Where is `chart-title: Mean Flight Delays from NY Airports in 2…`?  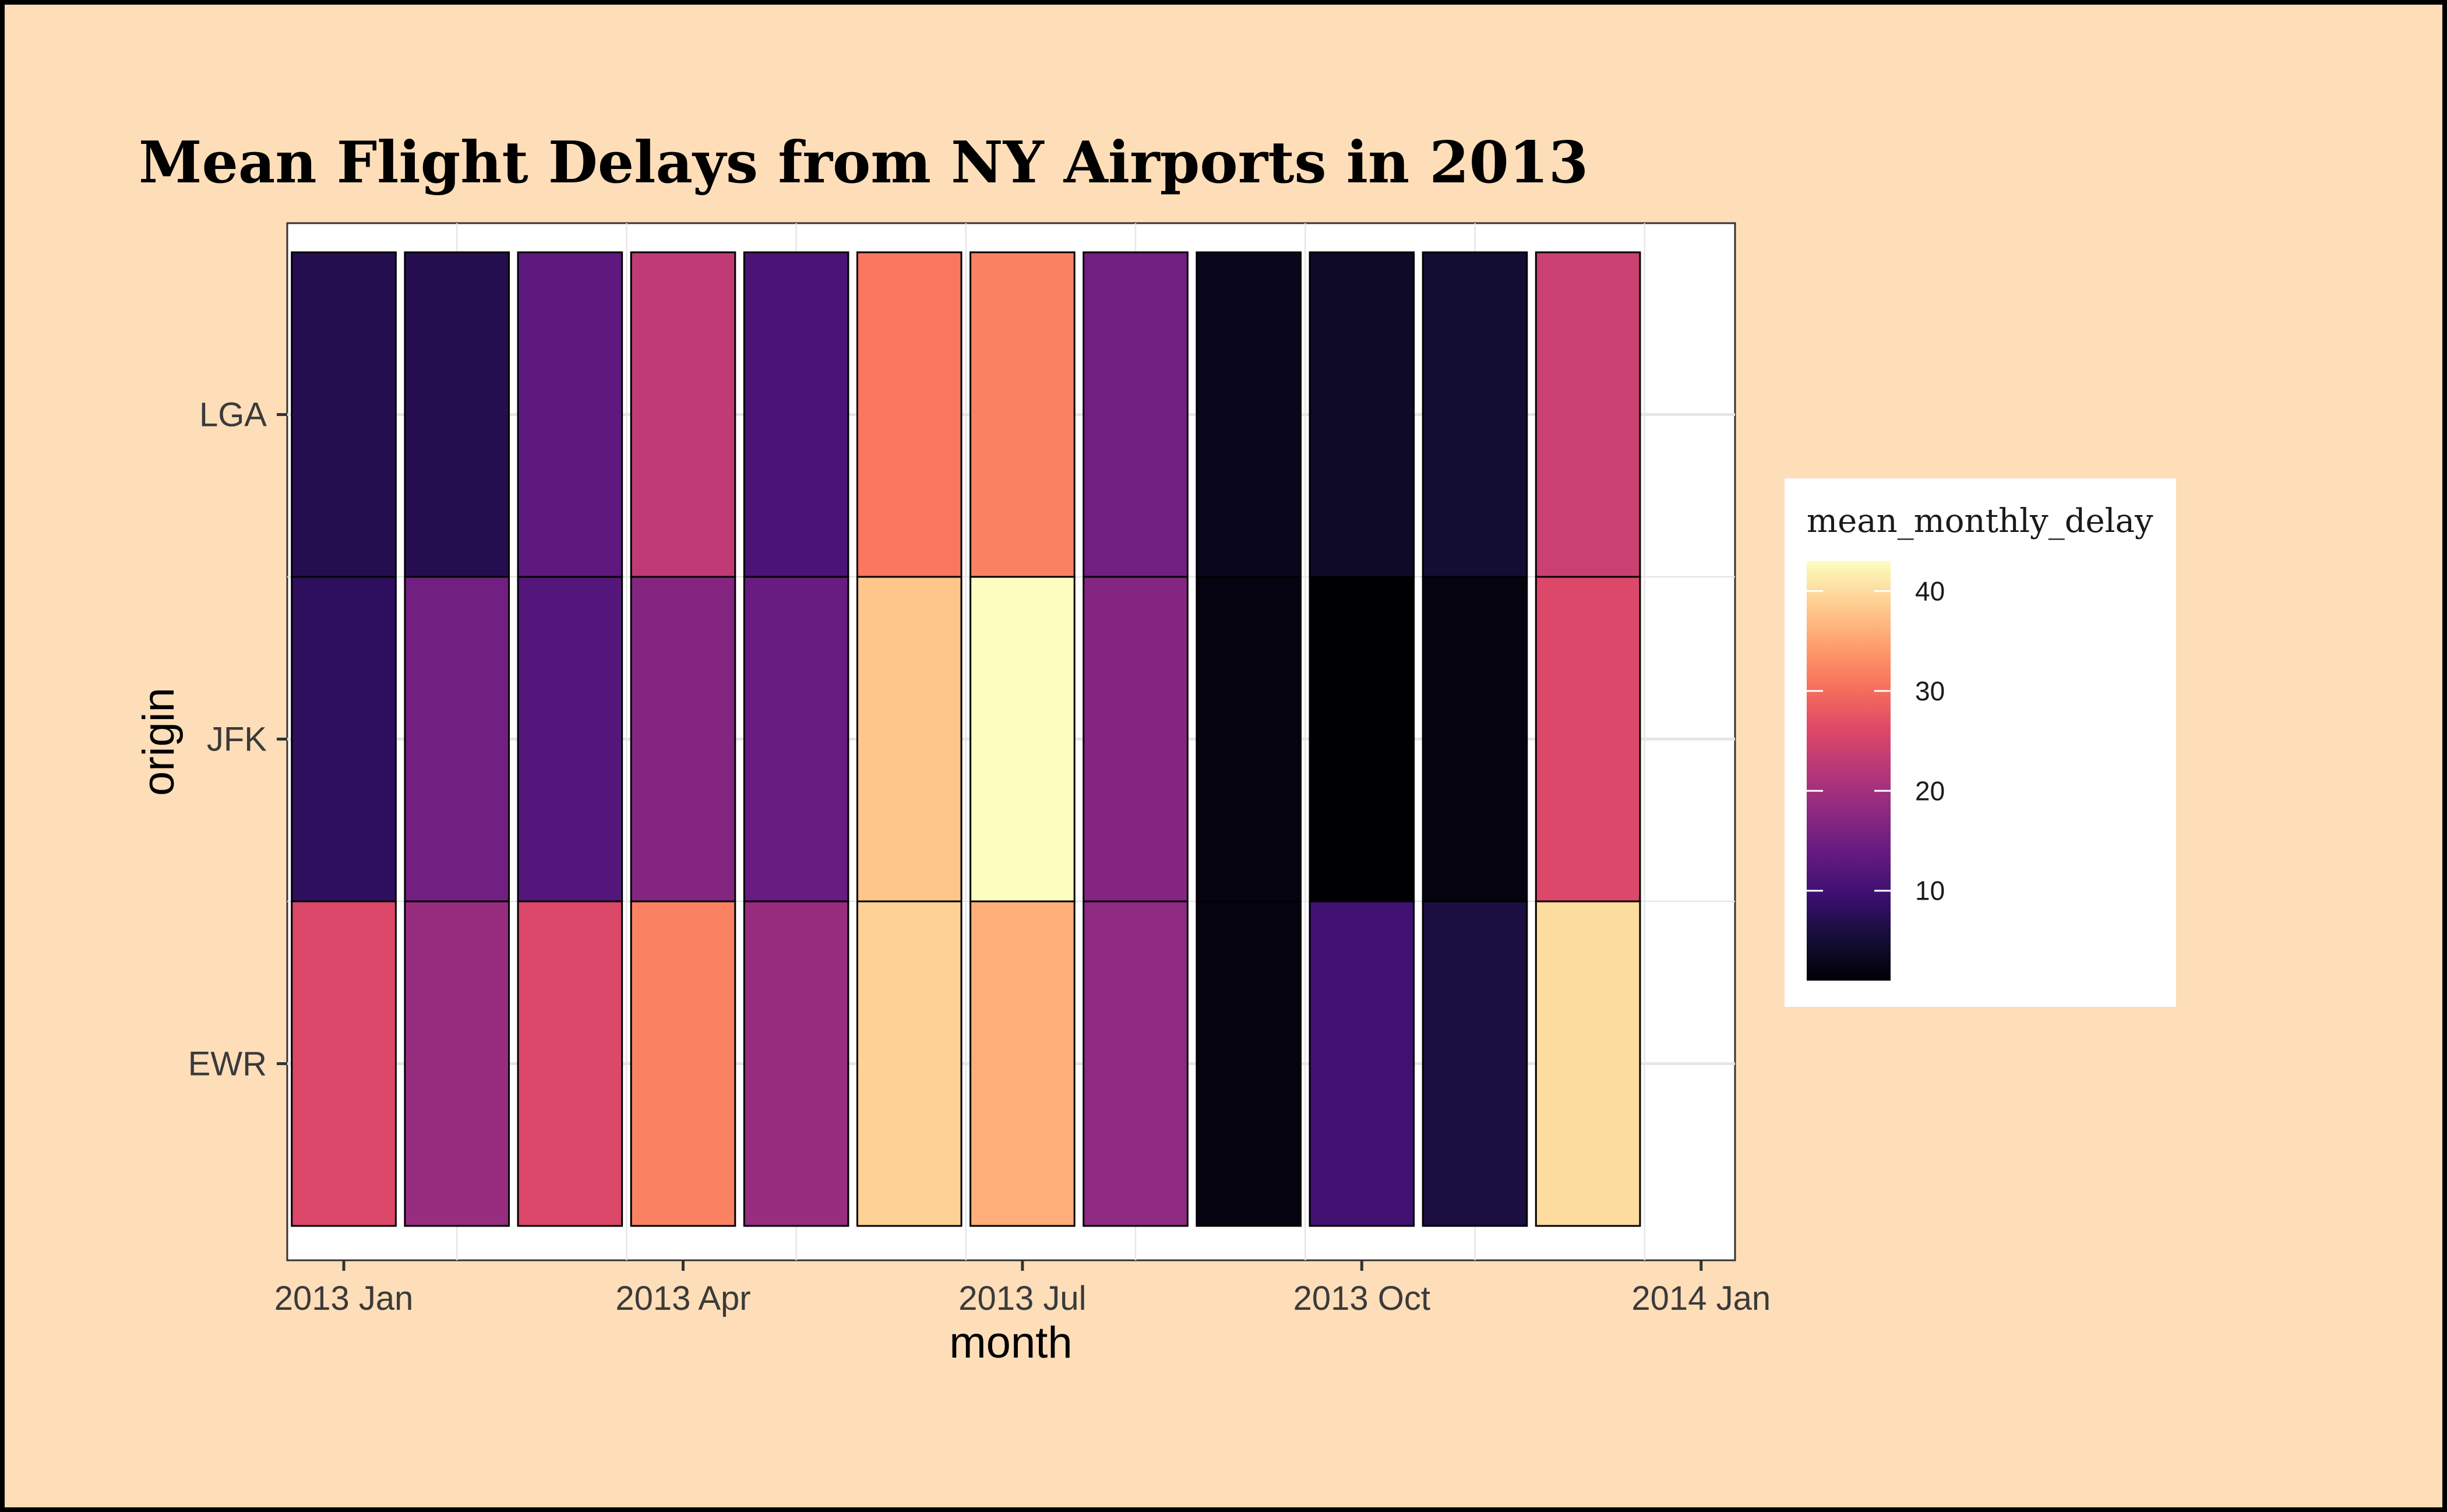 chart-title: Mean Flight Delays from NY Airports in 2… is located at coordinates (863, 163).